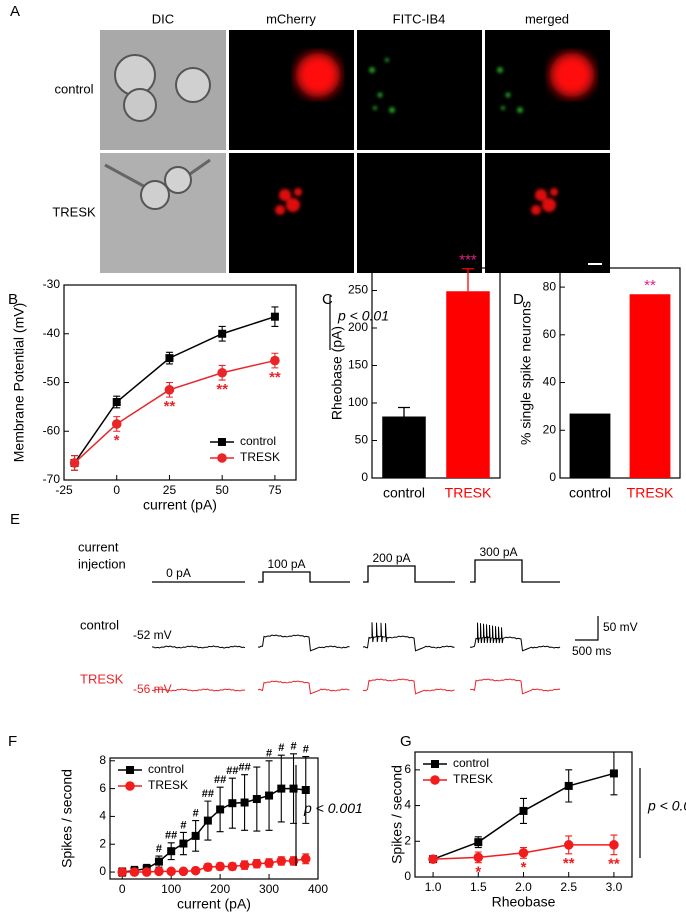 The width and height of the screenshot is (686, 914). Describe the element at coordinates (591, 651) in the screenshot. I see `scale-label: 500 ms` at that location.